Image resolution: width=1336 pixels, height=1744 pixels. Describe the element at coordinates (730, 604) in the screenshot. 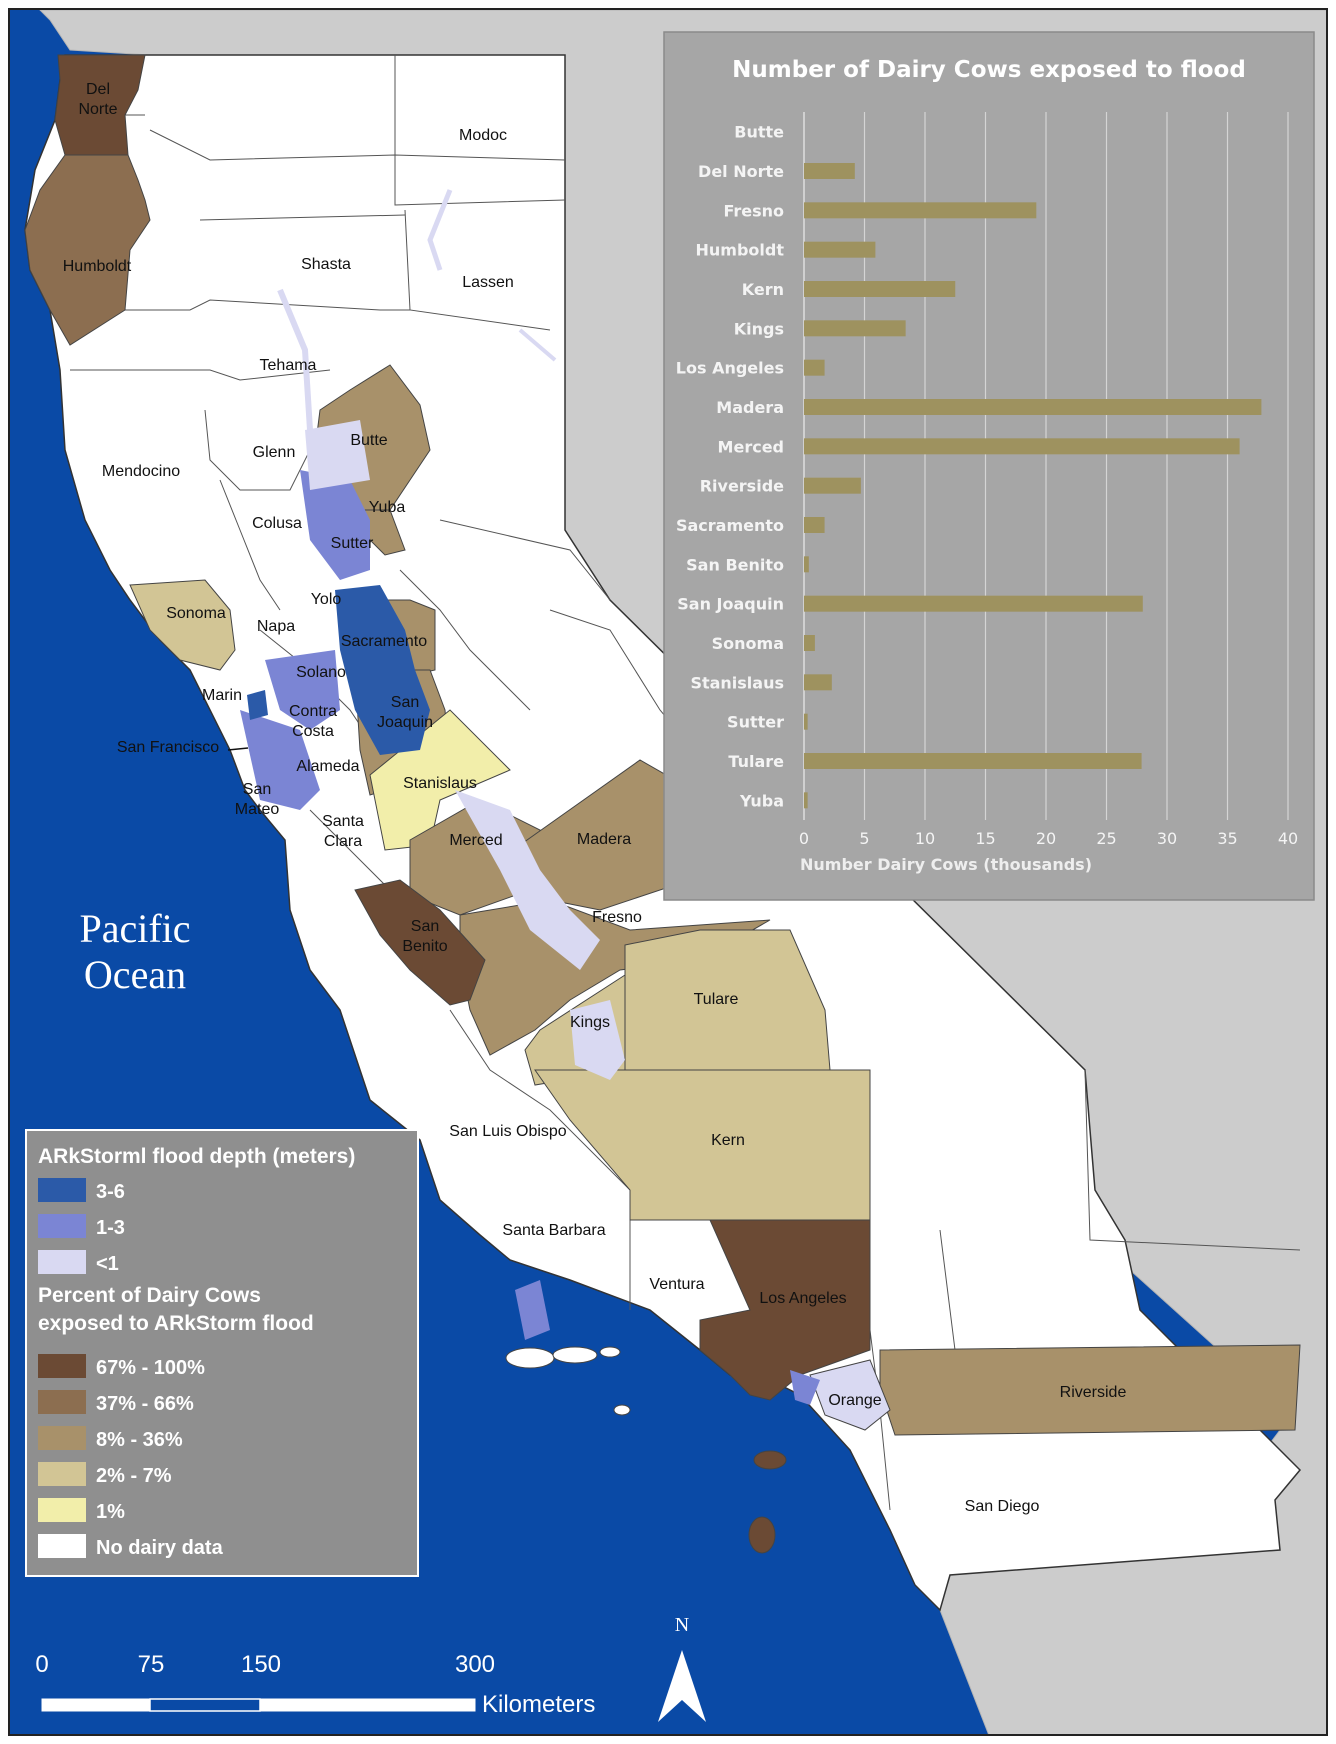

I see `chart-category-label: San Joaquin` at that location.